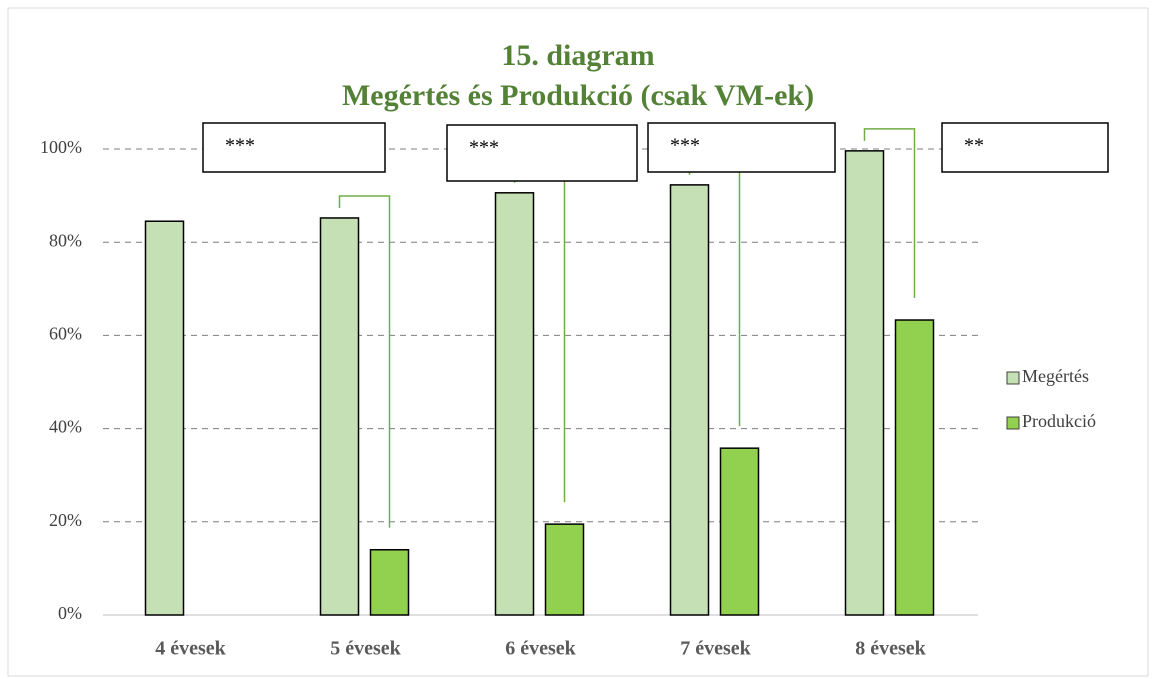  What do you see at coordinates (715, 649) in the screenshot?
I see `x-tick-label: 7 évesek` at bounding box center [715, 649].